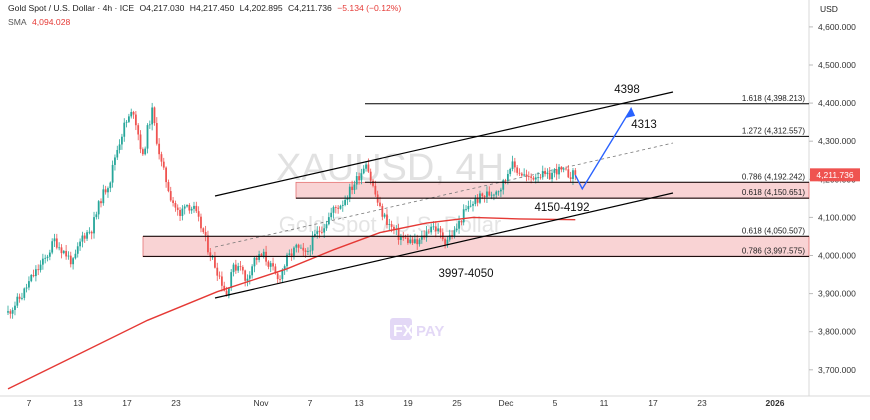  I want to click on x-axis-tick-label: Dec, so click(506, 403).